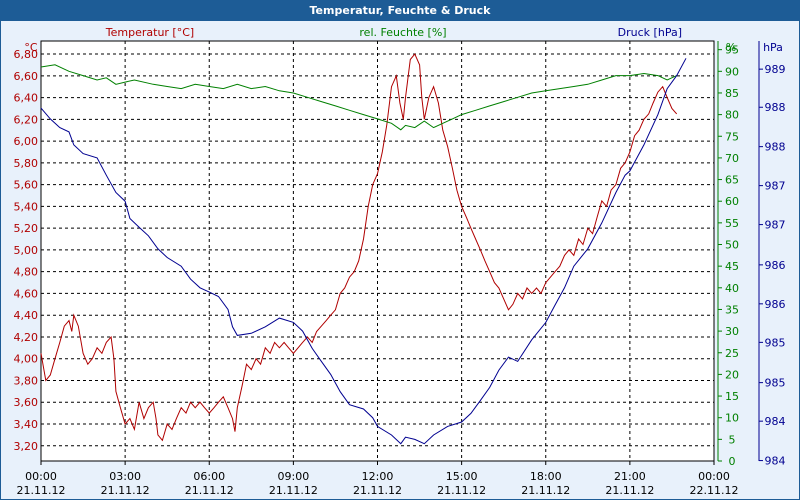  What do you see at coordinates (31, 47) in the screenshot?
I see `temperature-unit-label: °C` at bounding box center [31, 47].